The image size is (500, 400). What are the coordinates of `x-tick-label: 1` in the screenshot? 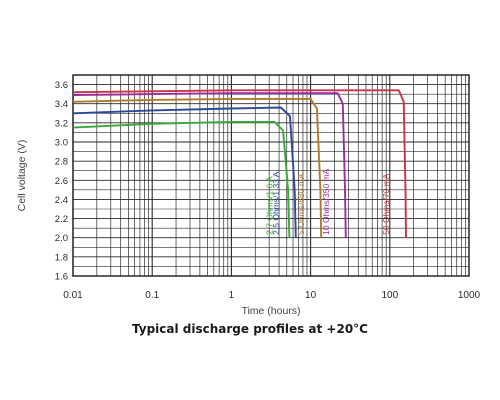 It's located at (232, 295).